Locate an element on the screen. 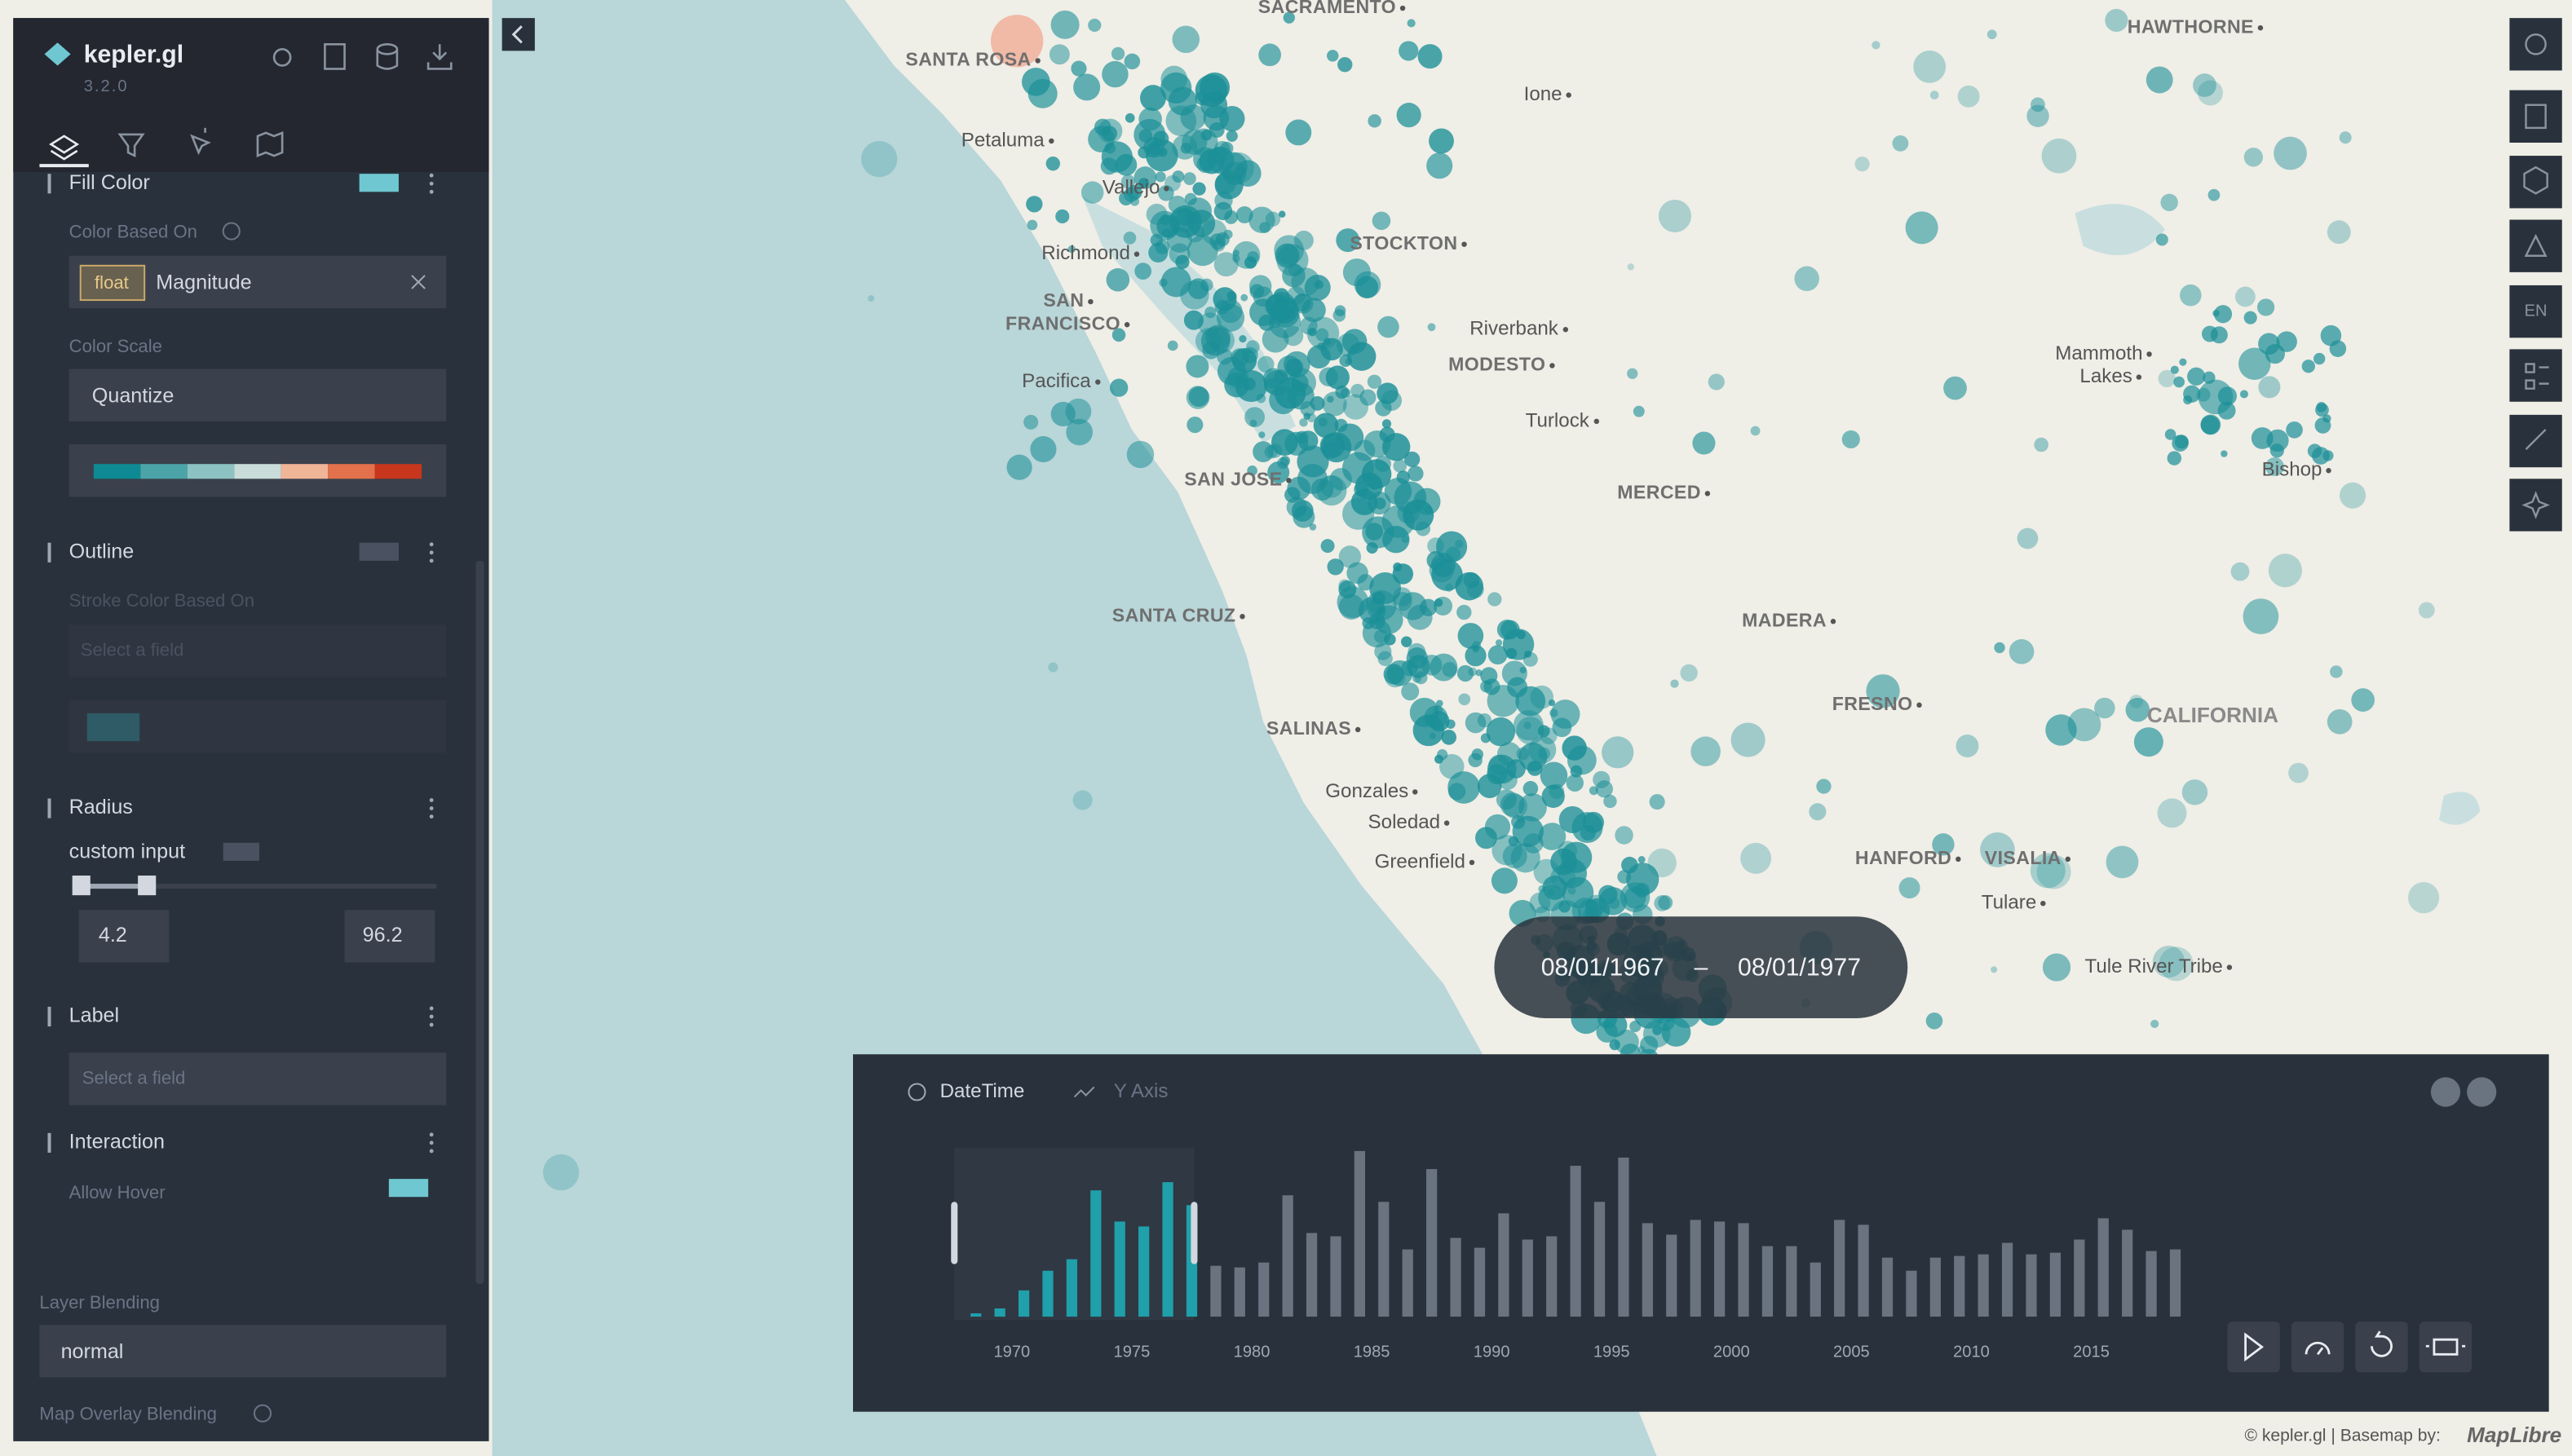  split-map-button is located at coordinates (2535, 116).